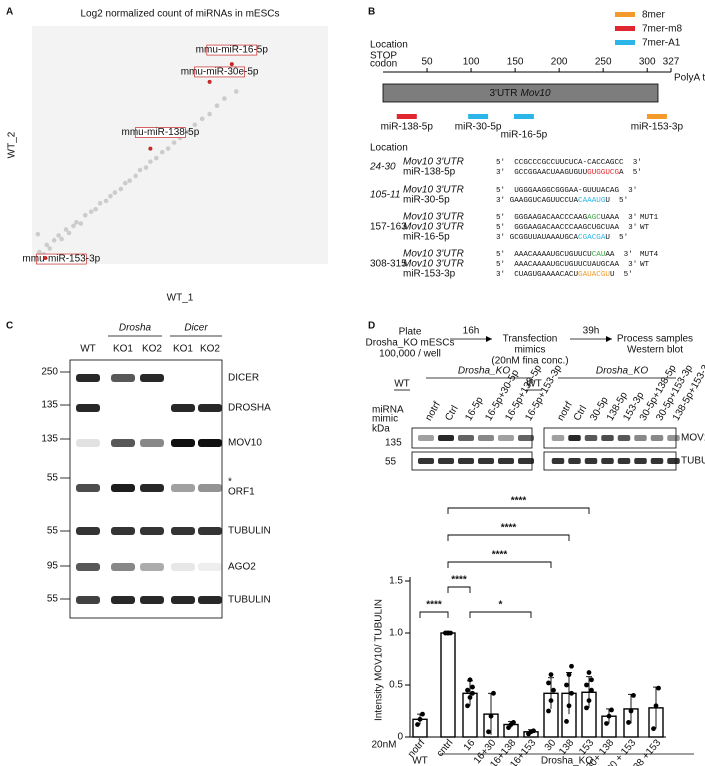 This screenshot has height=766, width=705. Describe the element at coordinates (537, 275) in the screenshot. I see `sequence-part: 3' CUAGUGAAAACACU` at that location.